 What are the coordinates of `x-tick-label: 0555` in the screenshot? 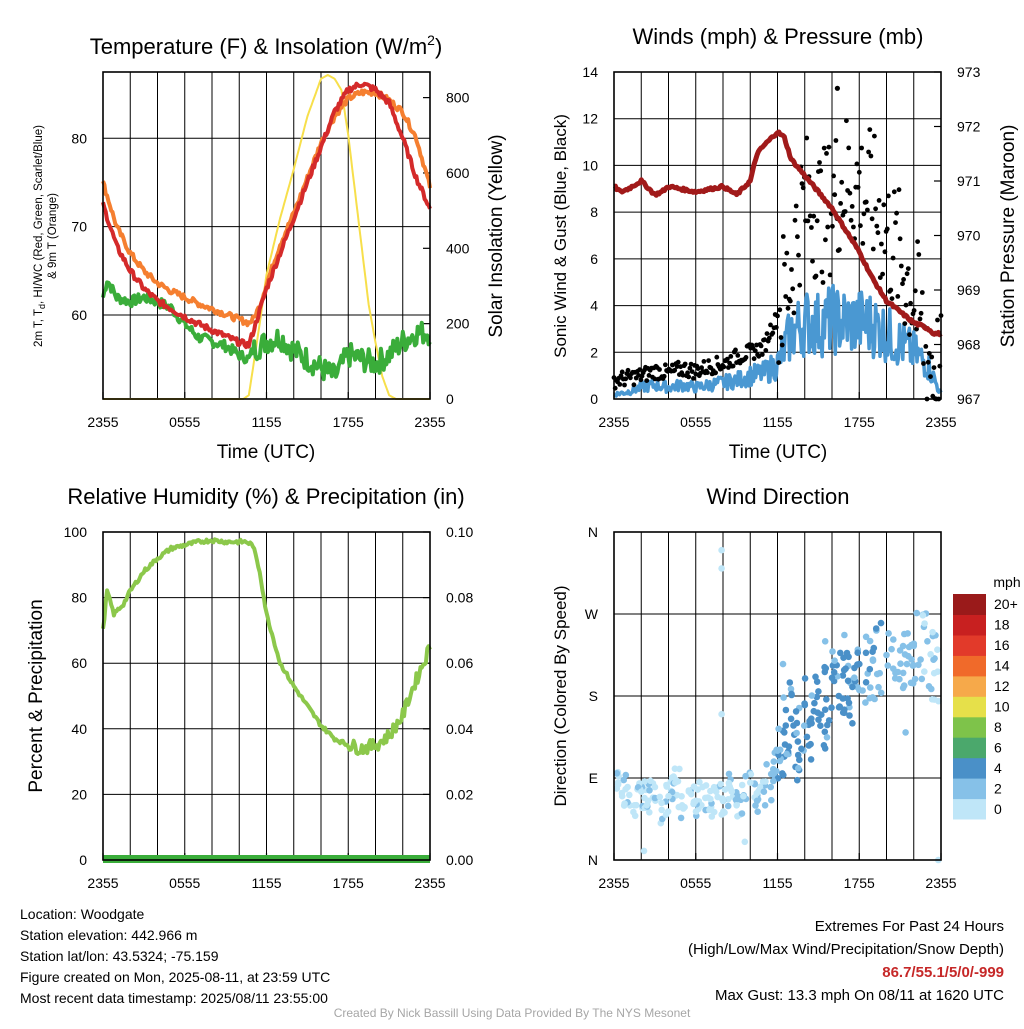 It's located at (695, 422).